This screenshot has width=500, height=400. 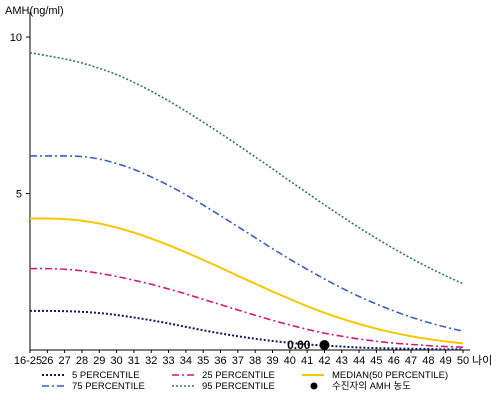 What do you see at coordinates (116, 361) in the screenshot?
I see `x-tick-label: 30` at bounding box center [116, 361].